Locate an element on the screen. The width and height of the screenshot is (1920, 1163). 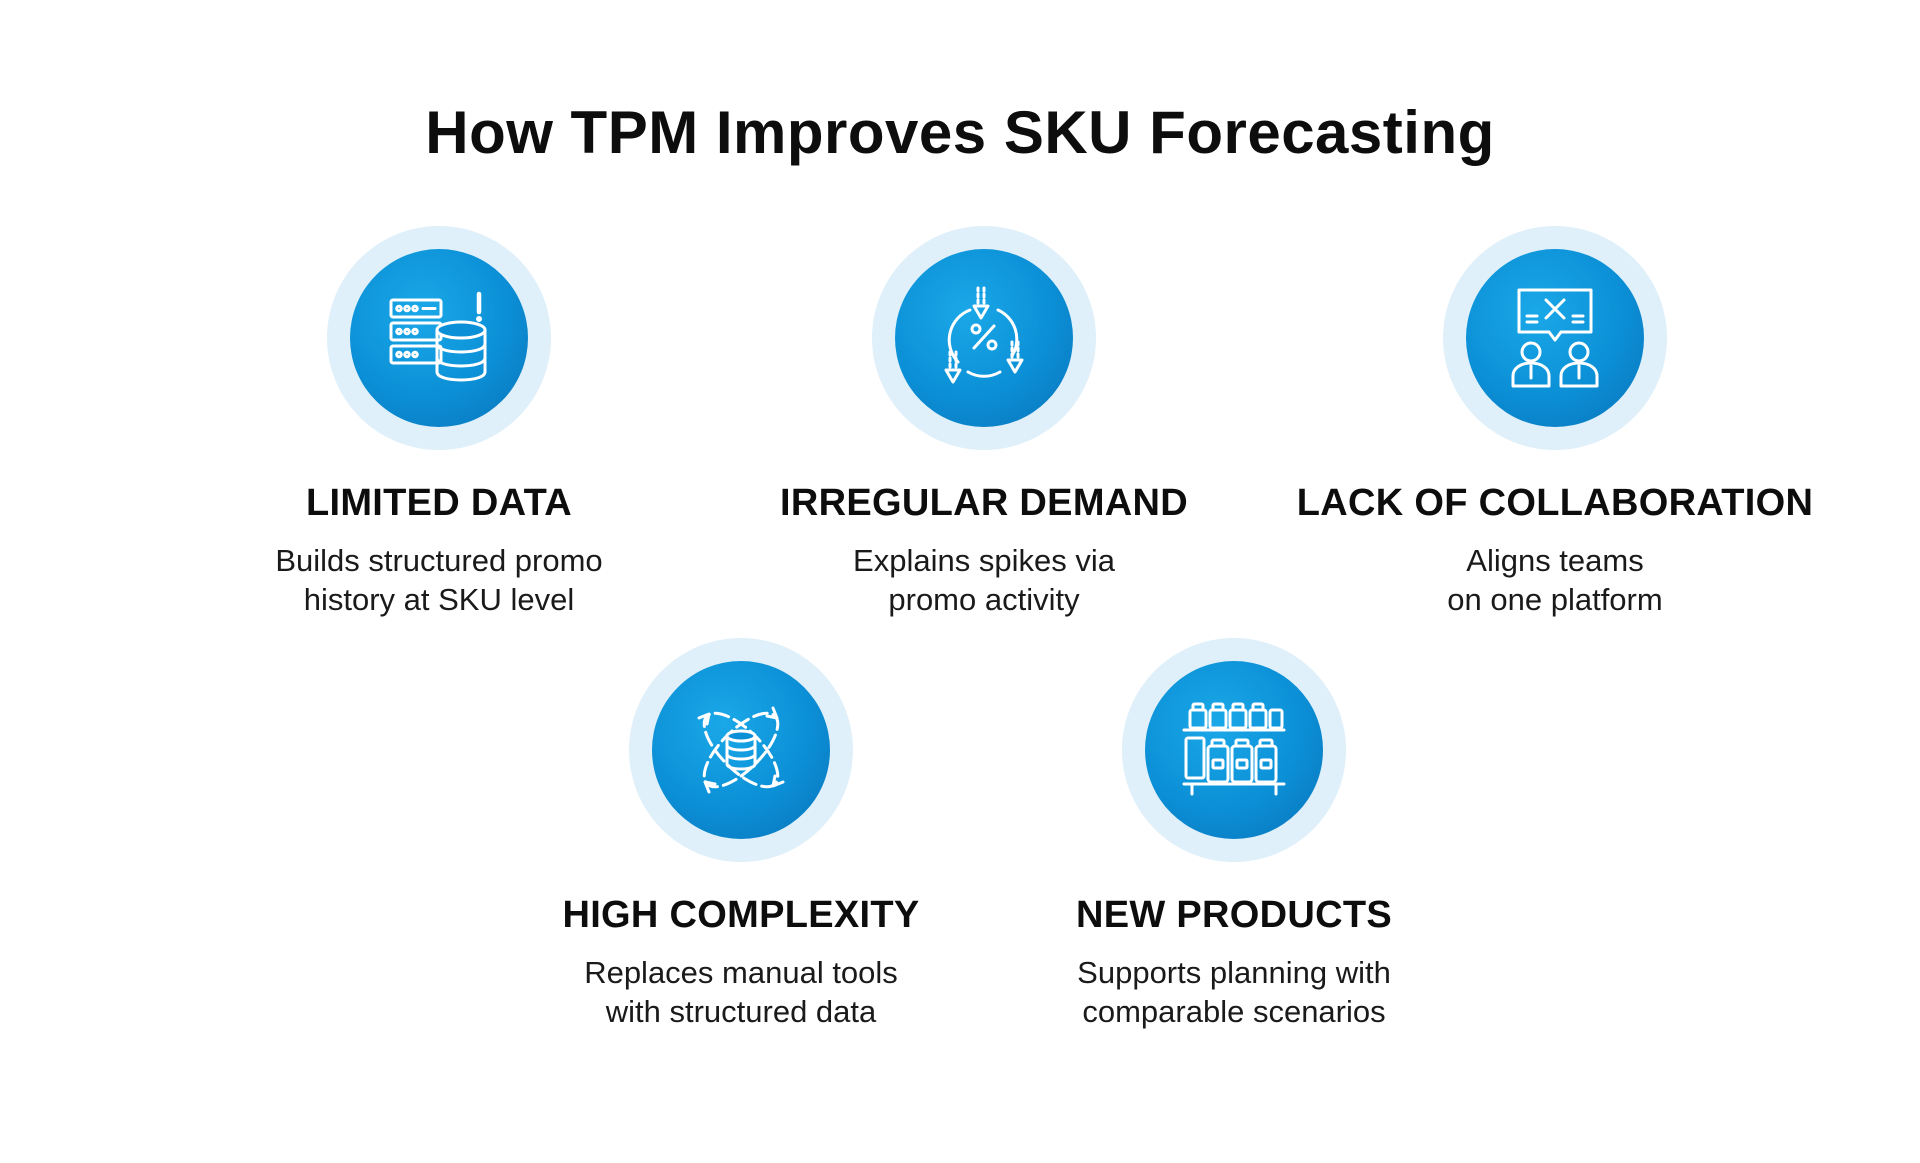
item-title: HIGH COMPLEXITY is located at coordinates (741, 915).